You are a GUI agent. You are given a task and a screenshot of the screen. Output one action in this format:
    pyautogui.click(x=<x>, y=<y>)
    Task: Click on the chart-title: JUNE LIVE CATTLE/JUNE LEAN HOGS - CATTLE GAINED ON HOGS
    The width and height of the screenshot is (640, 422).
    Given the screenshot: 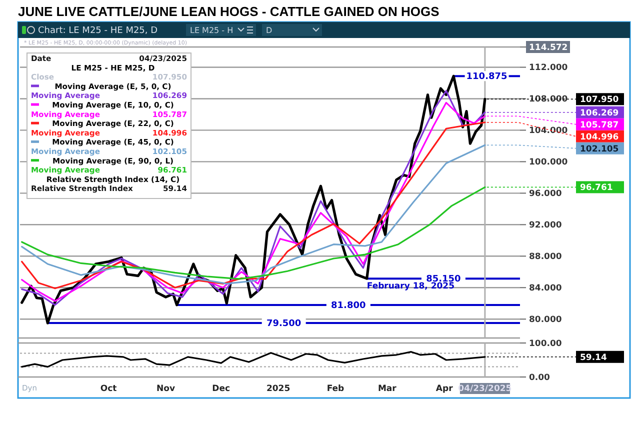 What is the action you would take?
    pyautogui.click(x=229, y=11)
    